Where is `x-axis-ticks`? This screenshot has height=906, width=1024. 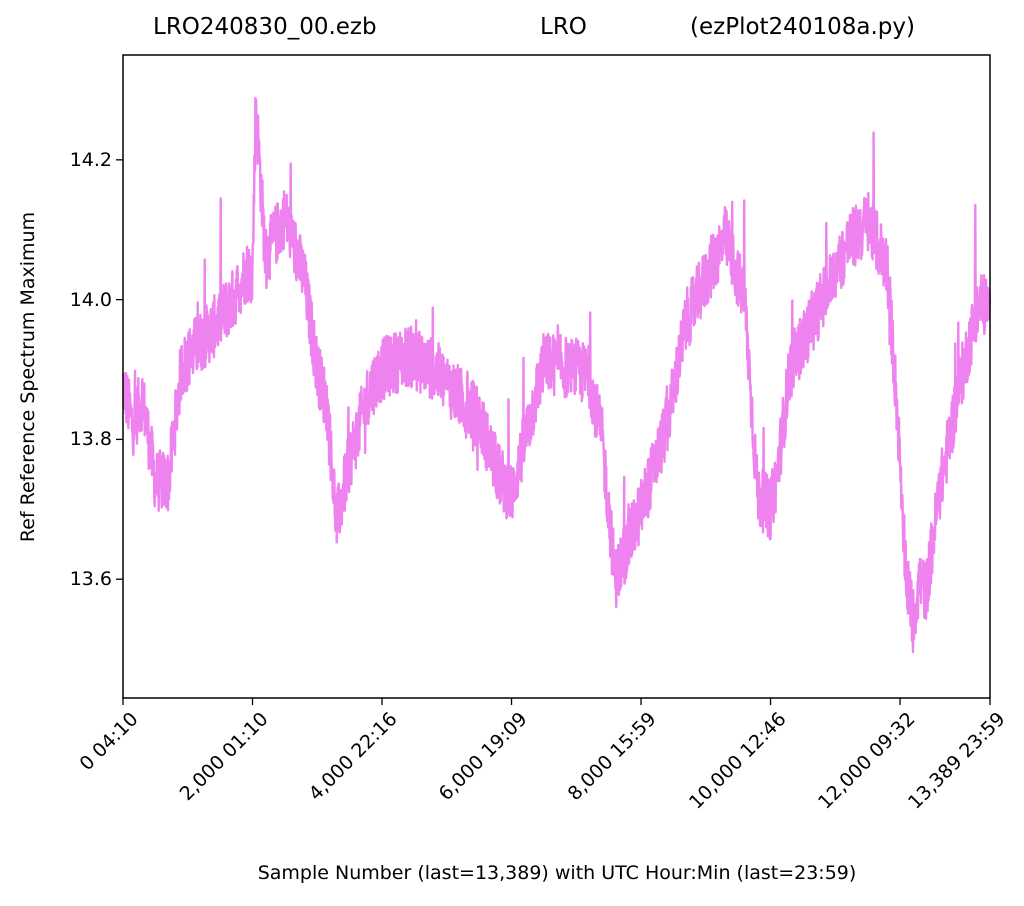 x-axis-ticks is located at coordinates (556, 701).